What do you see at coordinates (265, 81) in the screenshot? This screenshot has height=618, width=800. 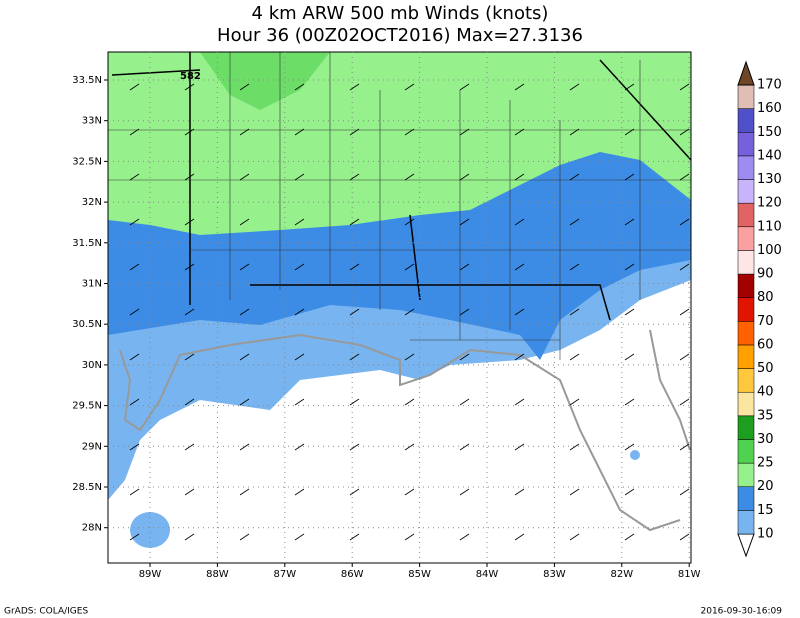 I see `shade-dark-green` at bounding box center [265, 81].